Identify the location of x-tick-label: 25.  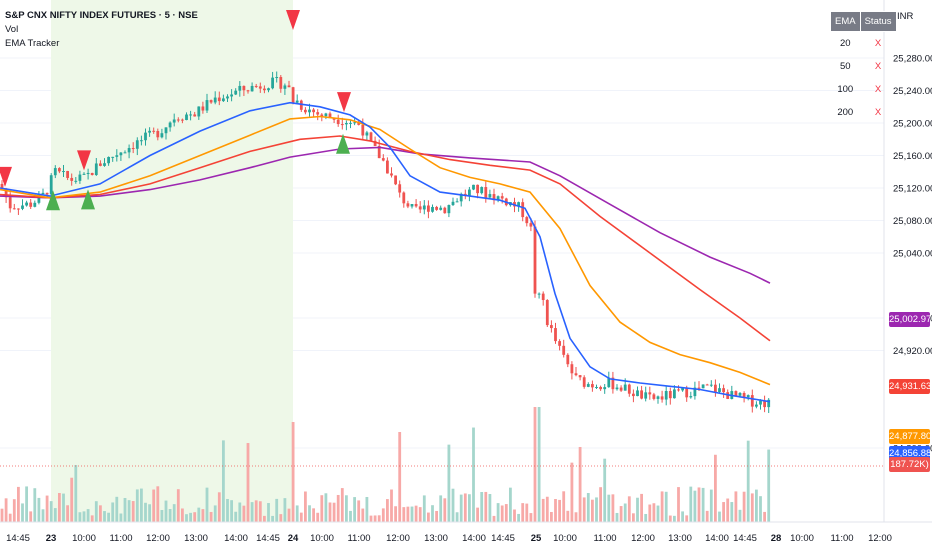
(536, 538).